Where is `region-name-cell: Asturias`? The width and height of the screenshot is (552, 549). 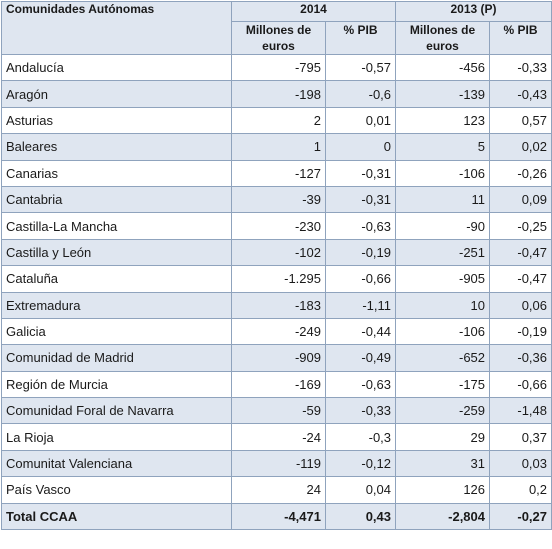
region-name-cell: Asturias is located at coordinates (116, 120).